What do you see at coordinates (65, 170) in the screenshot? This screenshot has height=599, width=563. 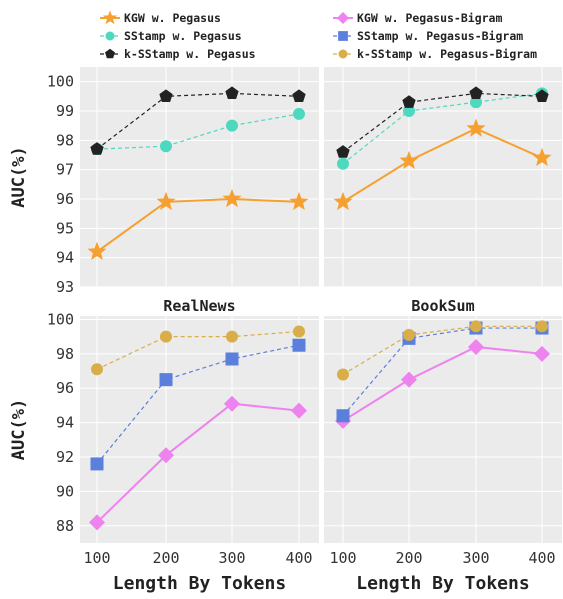 I see `y-tick-label: 97` at bounding box center [65, 170].